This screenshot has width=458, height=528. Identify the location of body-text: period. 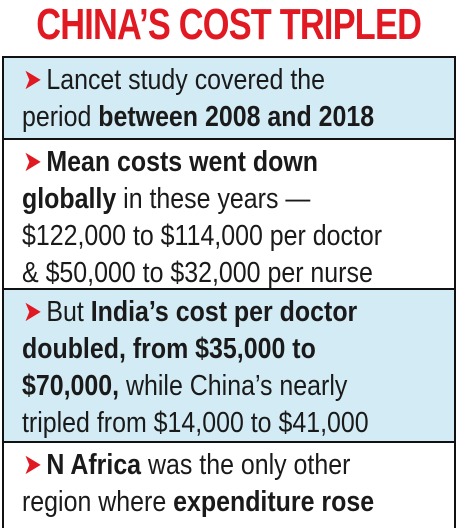
(60, 117).